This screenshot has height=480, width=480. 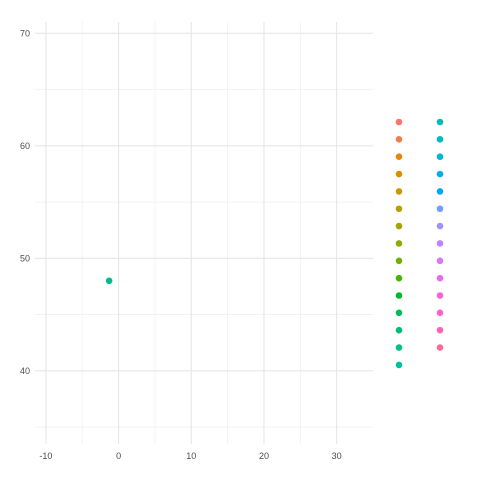 I want to click on data-points, so click(x=109, y=281).